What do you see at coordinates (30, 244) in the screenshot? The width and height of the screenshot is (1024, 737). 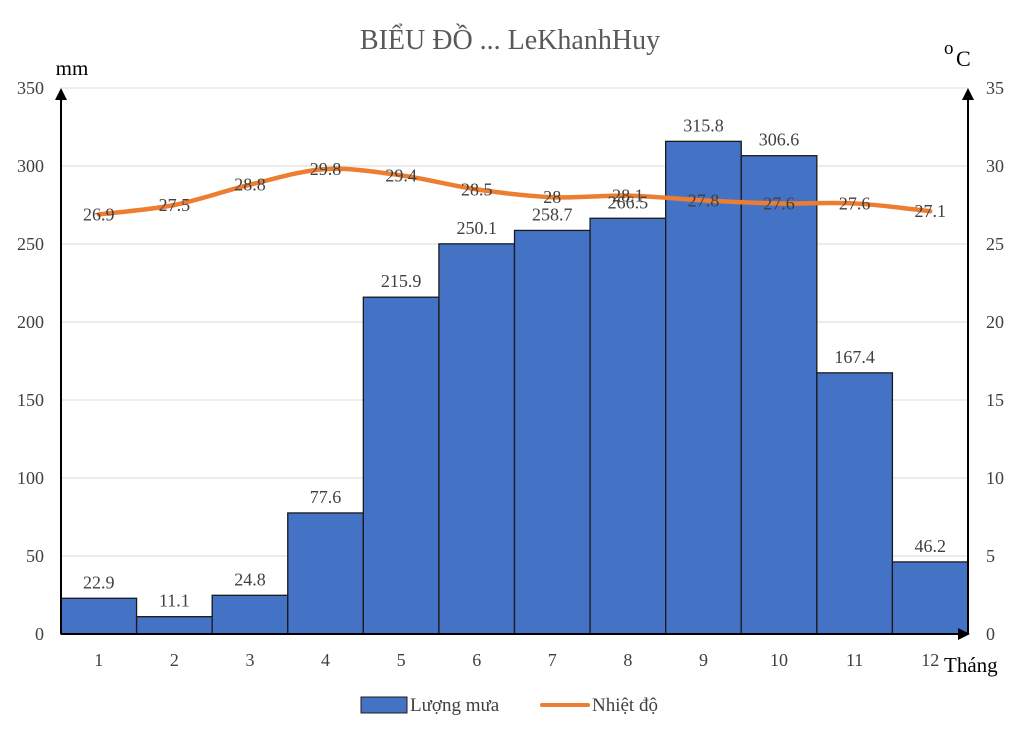 I see `left-y-tick-label: 250` at bounding box center [30, 244].